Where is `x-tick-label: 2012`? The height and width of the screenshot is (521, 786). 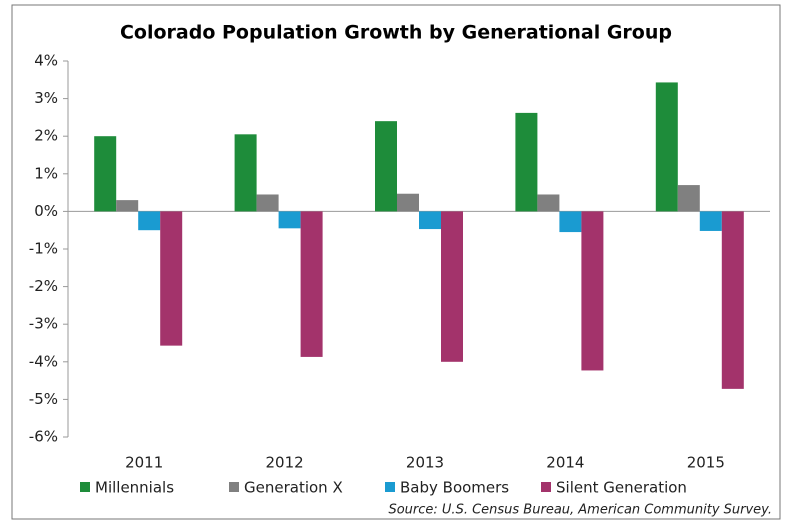
x-tick-label: 2012 is located at coordinates (285, 463).